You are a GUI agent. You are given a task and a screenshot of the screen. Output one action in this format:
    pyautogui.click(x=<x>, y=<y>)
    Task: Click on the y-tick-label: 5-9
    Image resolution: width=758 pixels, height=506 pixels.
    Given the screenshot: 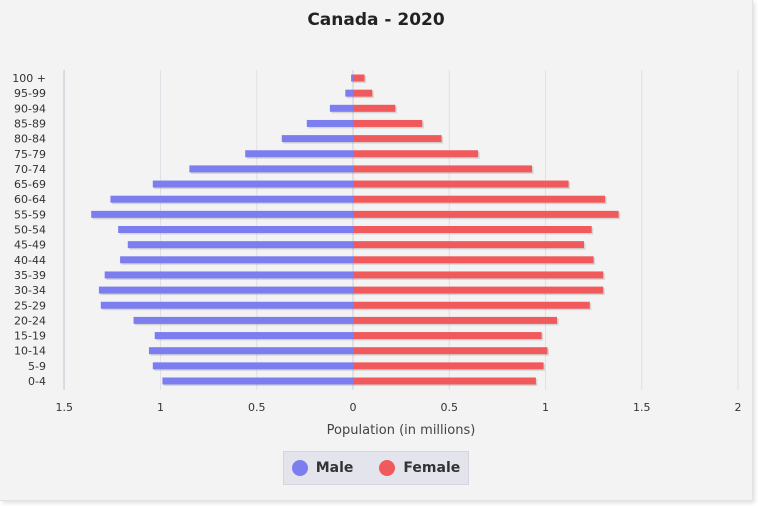 What is the action you would take?
    pyautogui.click(x=37, y=366)
    